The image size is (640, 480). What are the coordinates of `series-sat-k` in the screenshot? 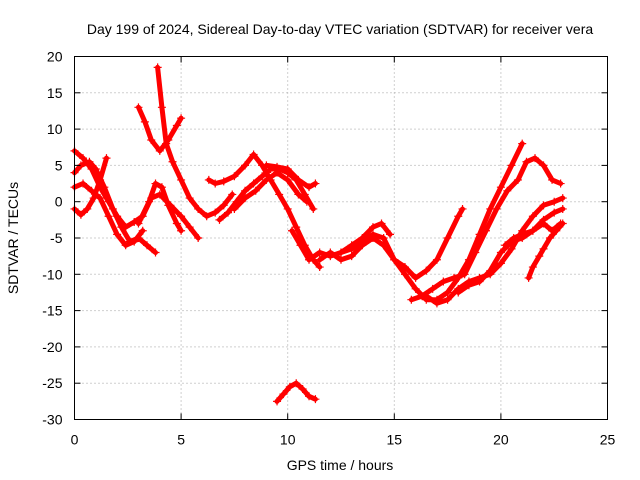 It's located at (291, 176).